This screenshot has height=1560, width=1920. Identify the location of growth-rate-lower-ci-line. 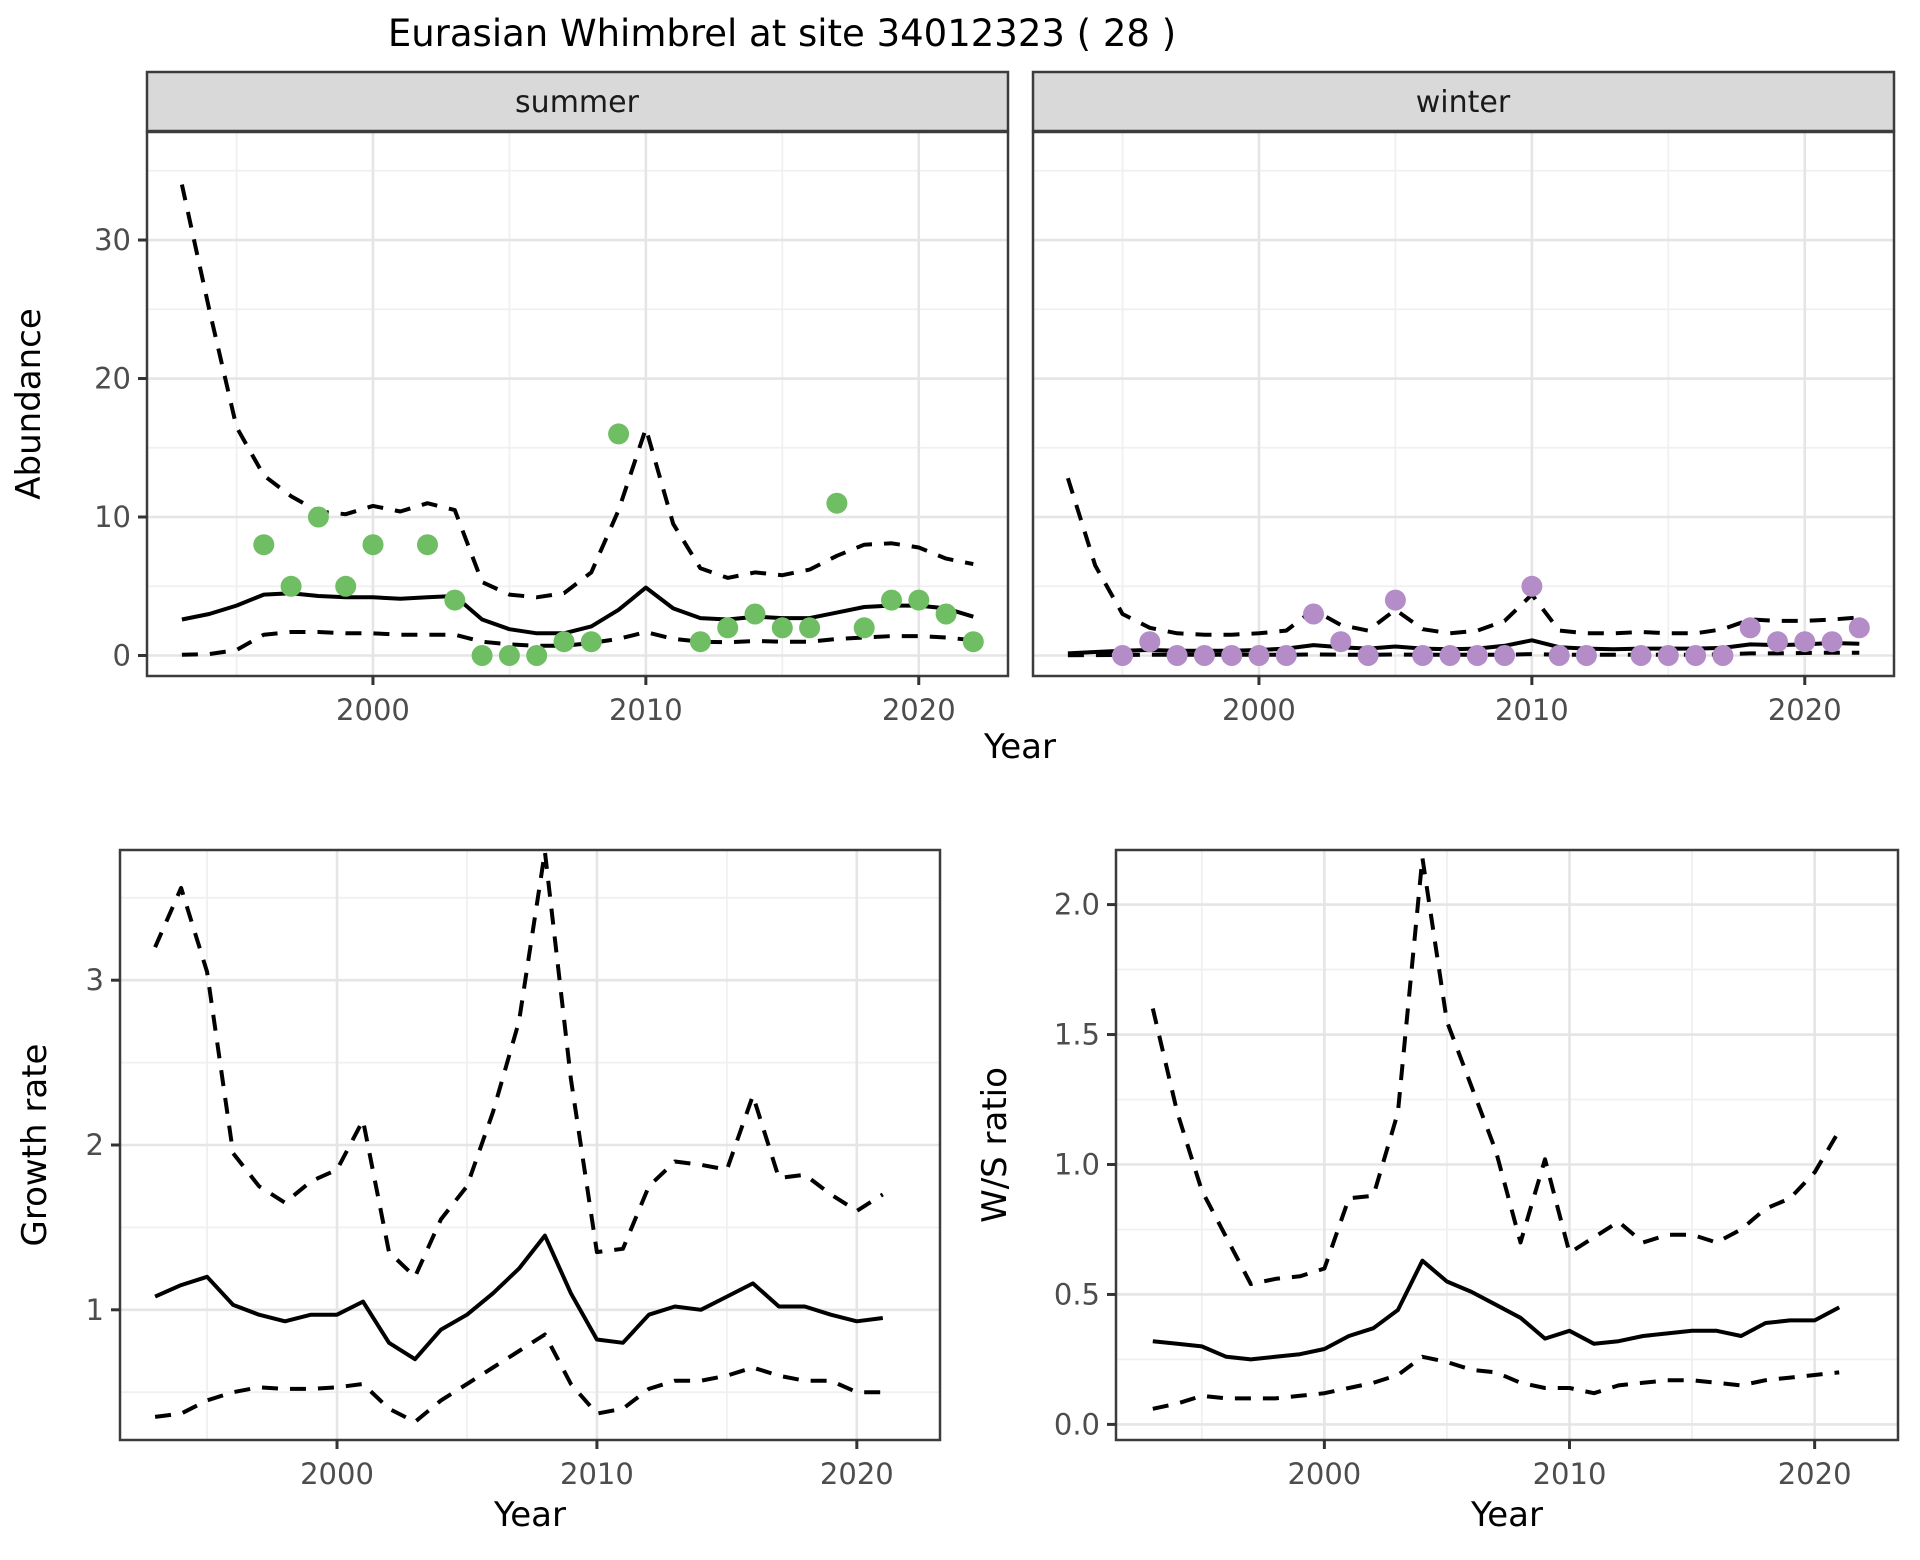
(518, 1378).